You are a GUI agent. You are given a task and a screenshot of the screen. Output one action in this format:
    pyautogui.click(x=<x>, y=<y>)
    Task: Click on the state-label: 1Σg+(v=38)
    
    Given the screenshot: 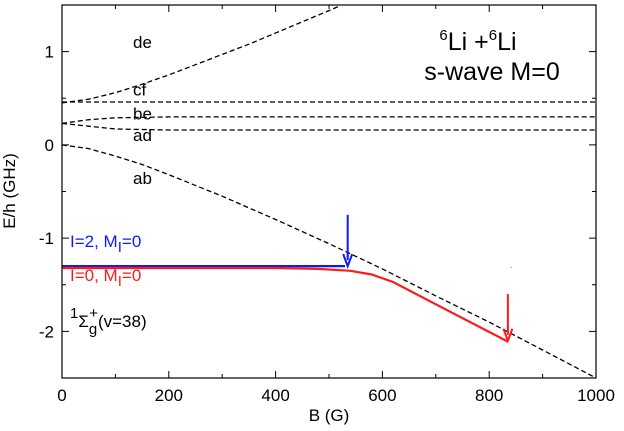 What is the action you would take?
    pyautogui.click(x=108, y=321)
    